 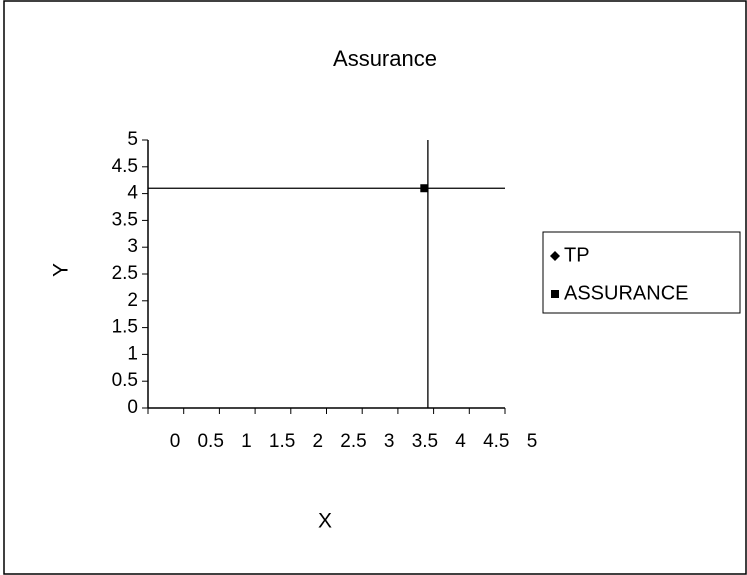 I want to click on x-tick-label: 4.5, so click(x=496, y=441).